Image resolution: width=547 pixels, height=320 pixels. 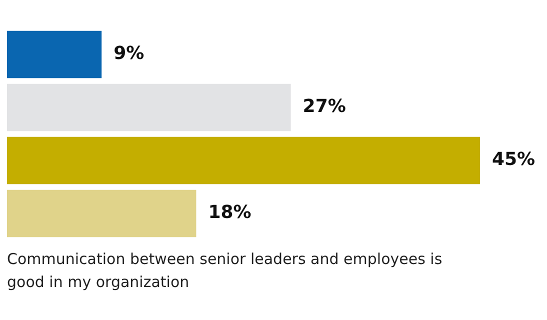 What do you see at coordinates (129, 53) in the screenshot?
I see `data-label: 9%` at bounding box center [129, 53].